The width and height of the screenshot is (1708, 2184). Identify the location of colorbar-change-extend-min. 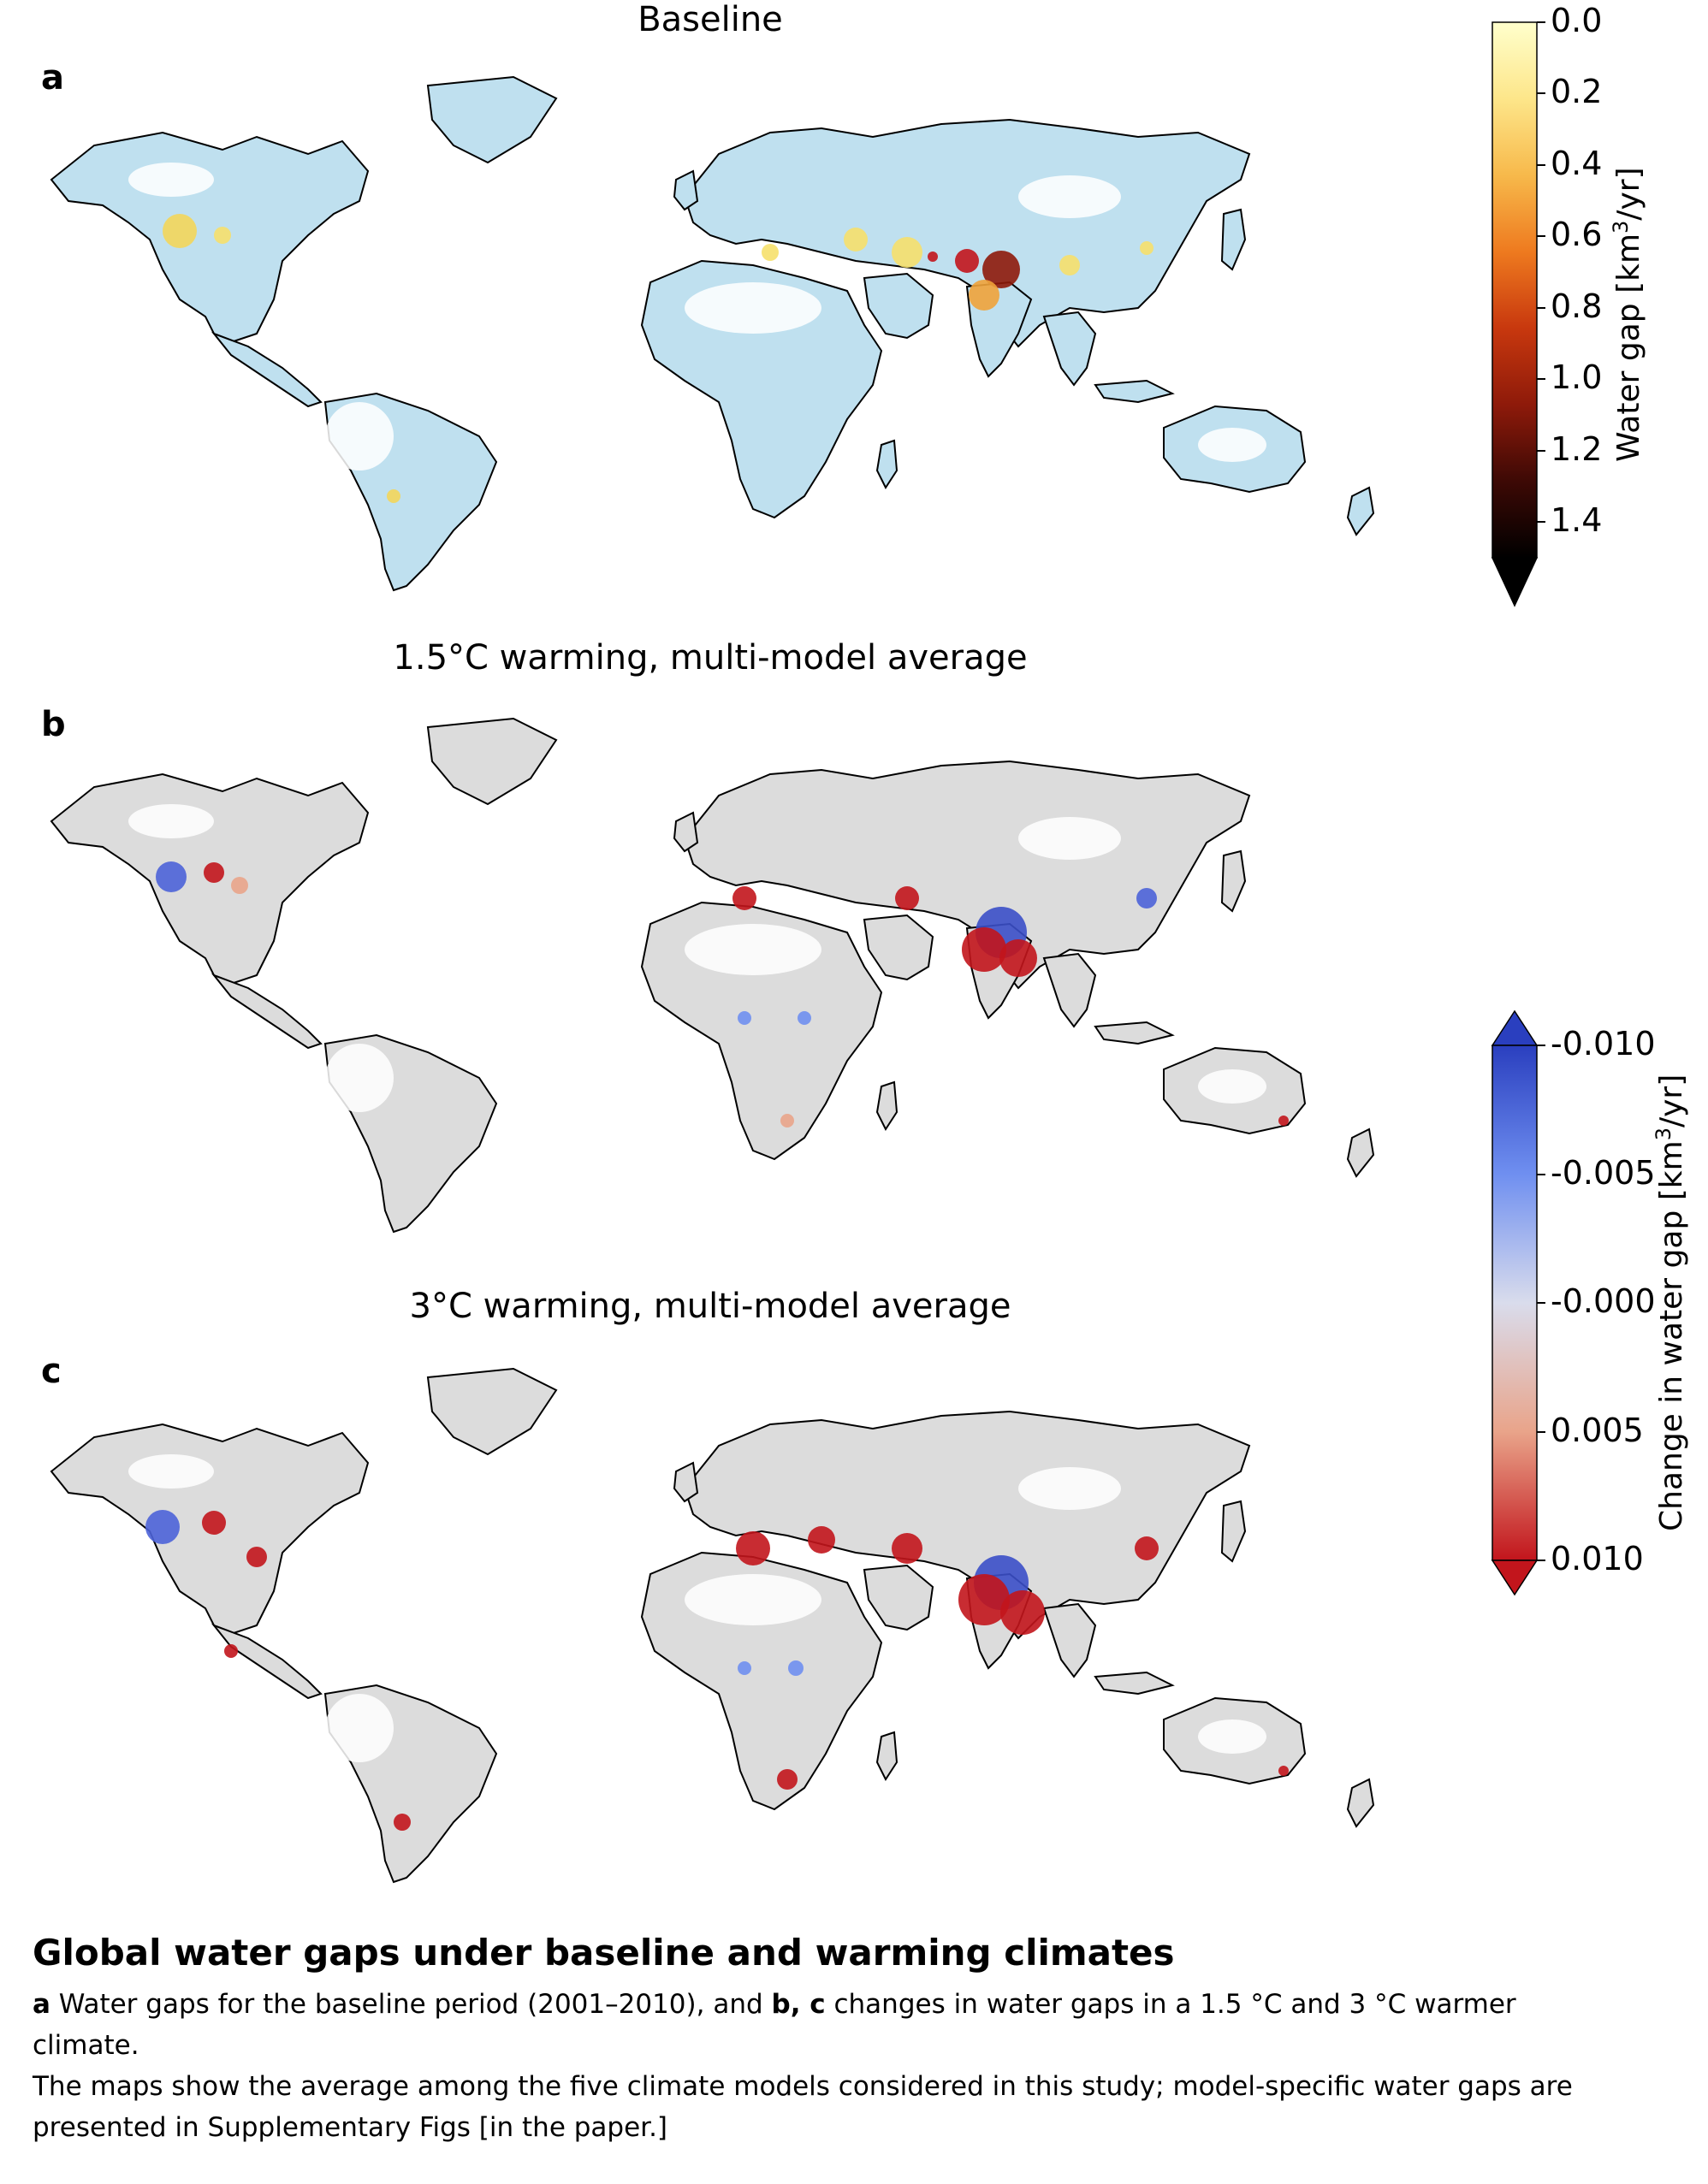
(1515, 1027).